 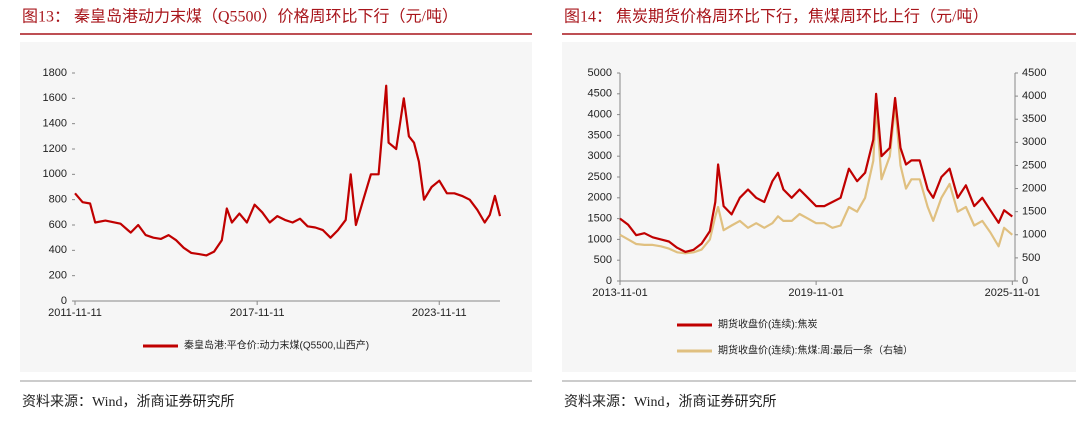 I want to click on y-tick-label: 1800, so click(x=55, y=73).